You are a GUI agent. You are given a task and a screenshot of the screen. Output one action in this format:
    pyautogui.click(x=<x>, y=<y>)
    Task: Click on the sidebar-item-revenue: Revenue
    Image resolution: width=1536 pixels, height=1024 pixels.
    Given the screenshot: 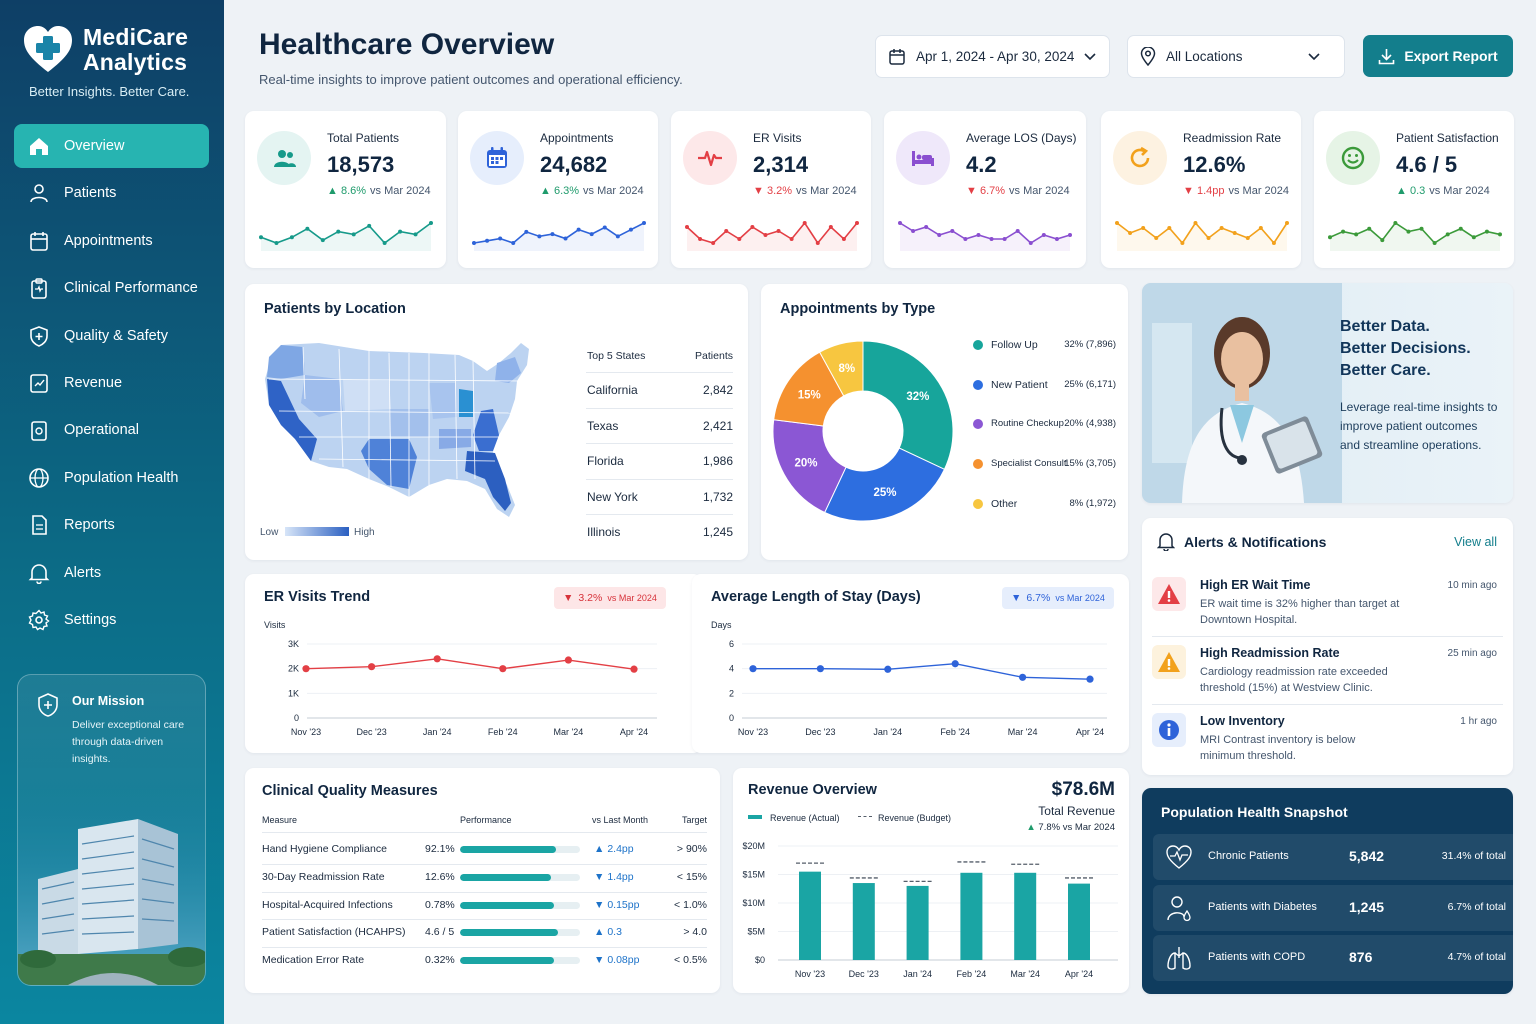 What is the action you would take?
    pyautogui.click(x=111, y=383)
    